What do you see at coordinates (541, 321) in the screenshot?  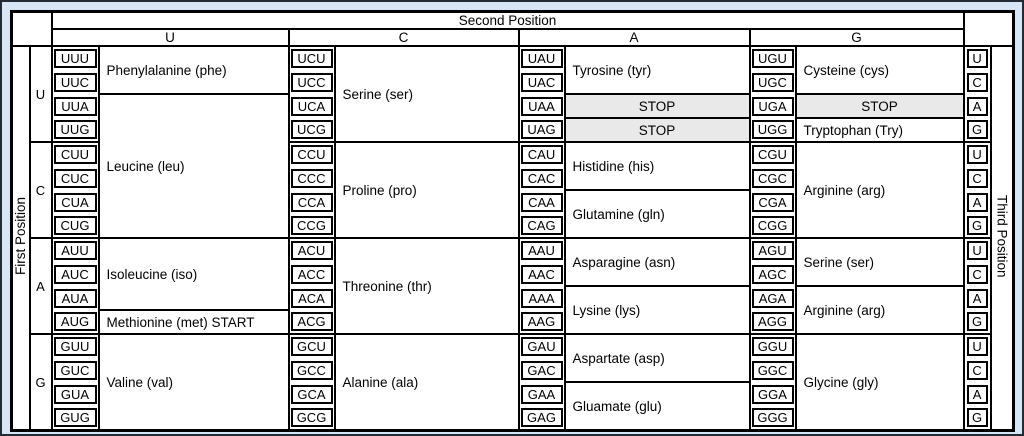 I see `codon-label: AAG` at bounding box center [541, 321].